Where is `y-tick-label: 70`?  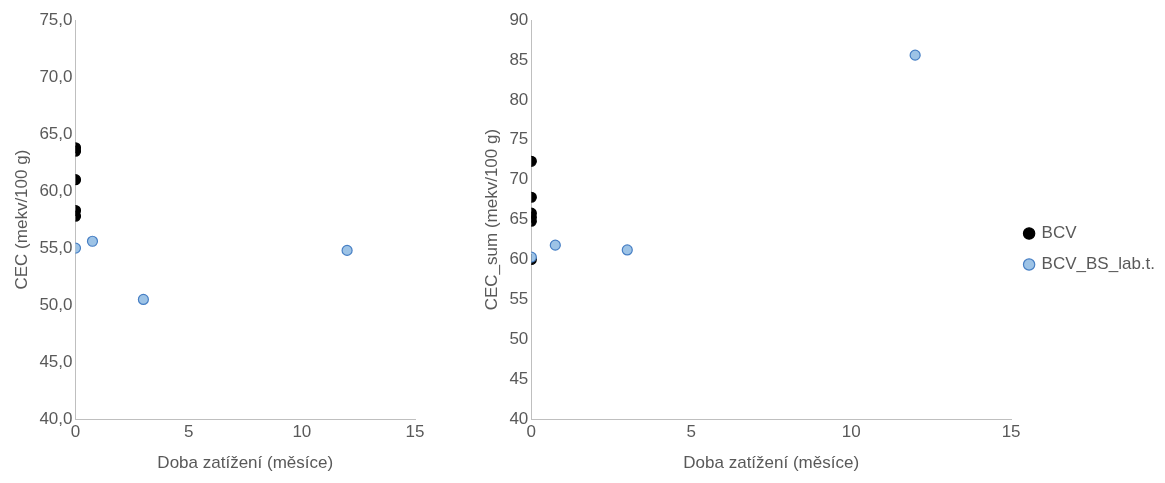
y-tick-label: 70 is located at coordinates (519, 179).